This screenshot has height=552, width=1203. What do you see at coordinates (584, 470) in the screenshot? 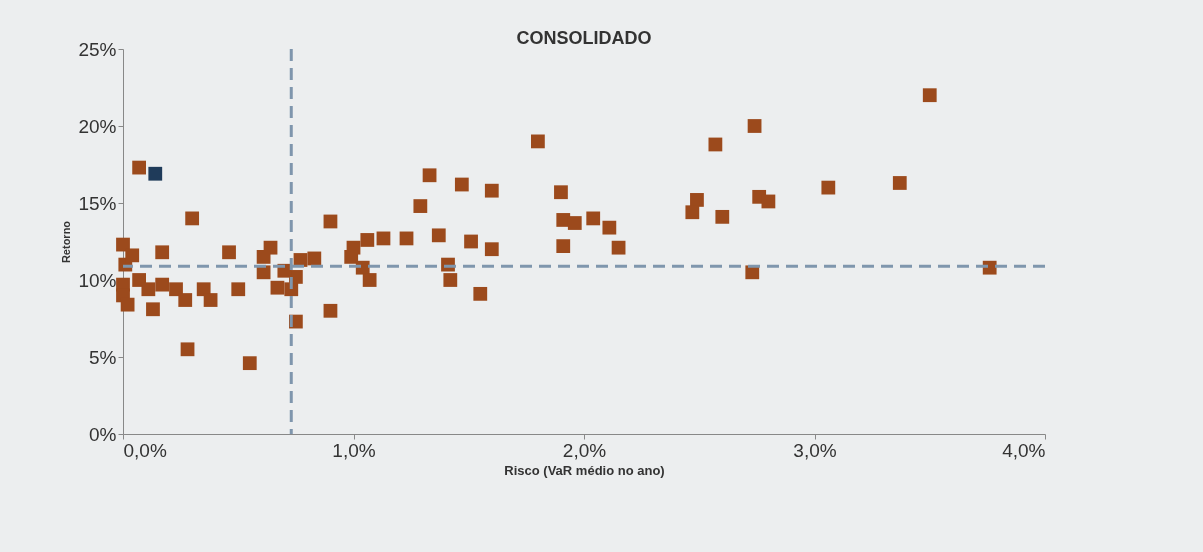
I see `x-axis-title: Risco (VaR médio no ano)` at bounding box center [584, 470].